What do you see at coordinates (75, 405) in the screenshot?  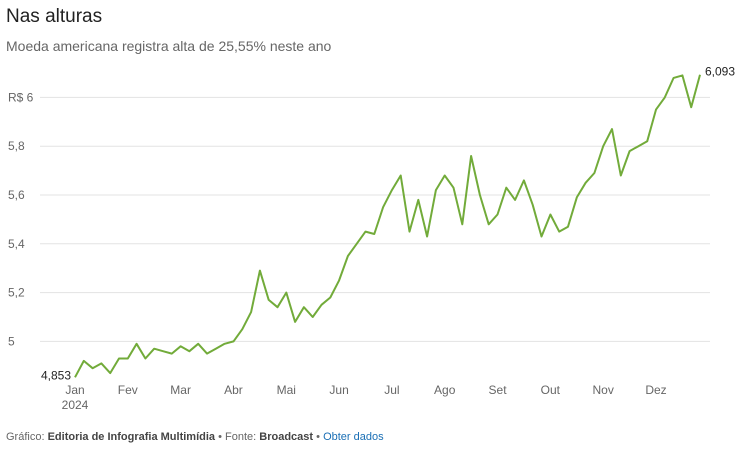 I see `x-sublabel: 2024` at bounding box center [75, 405].